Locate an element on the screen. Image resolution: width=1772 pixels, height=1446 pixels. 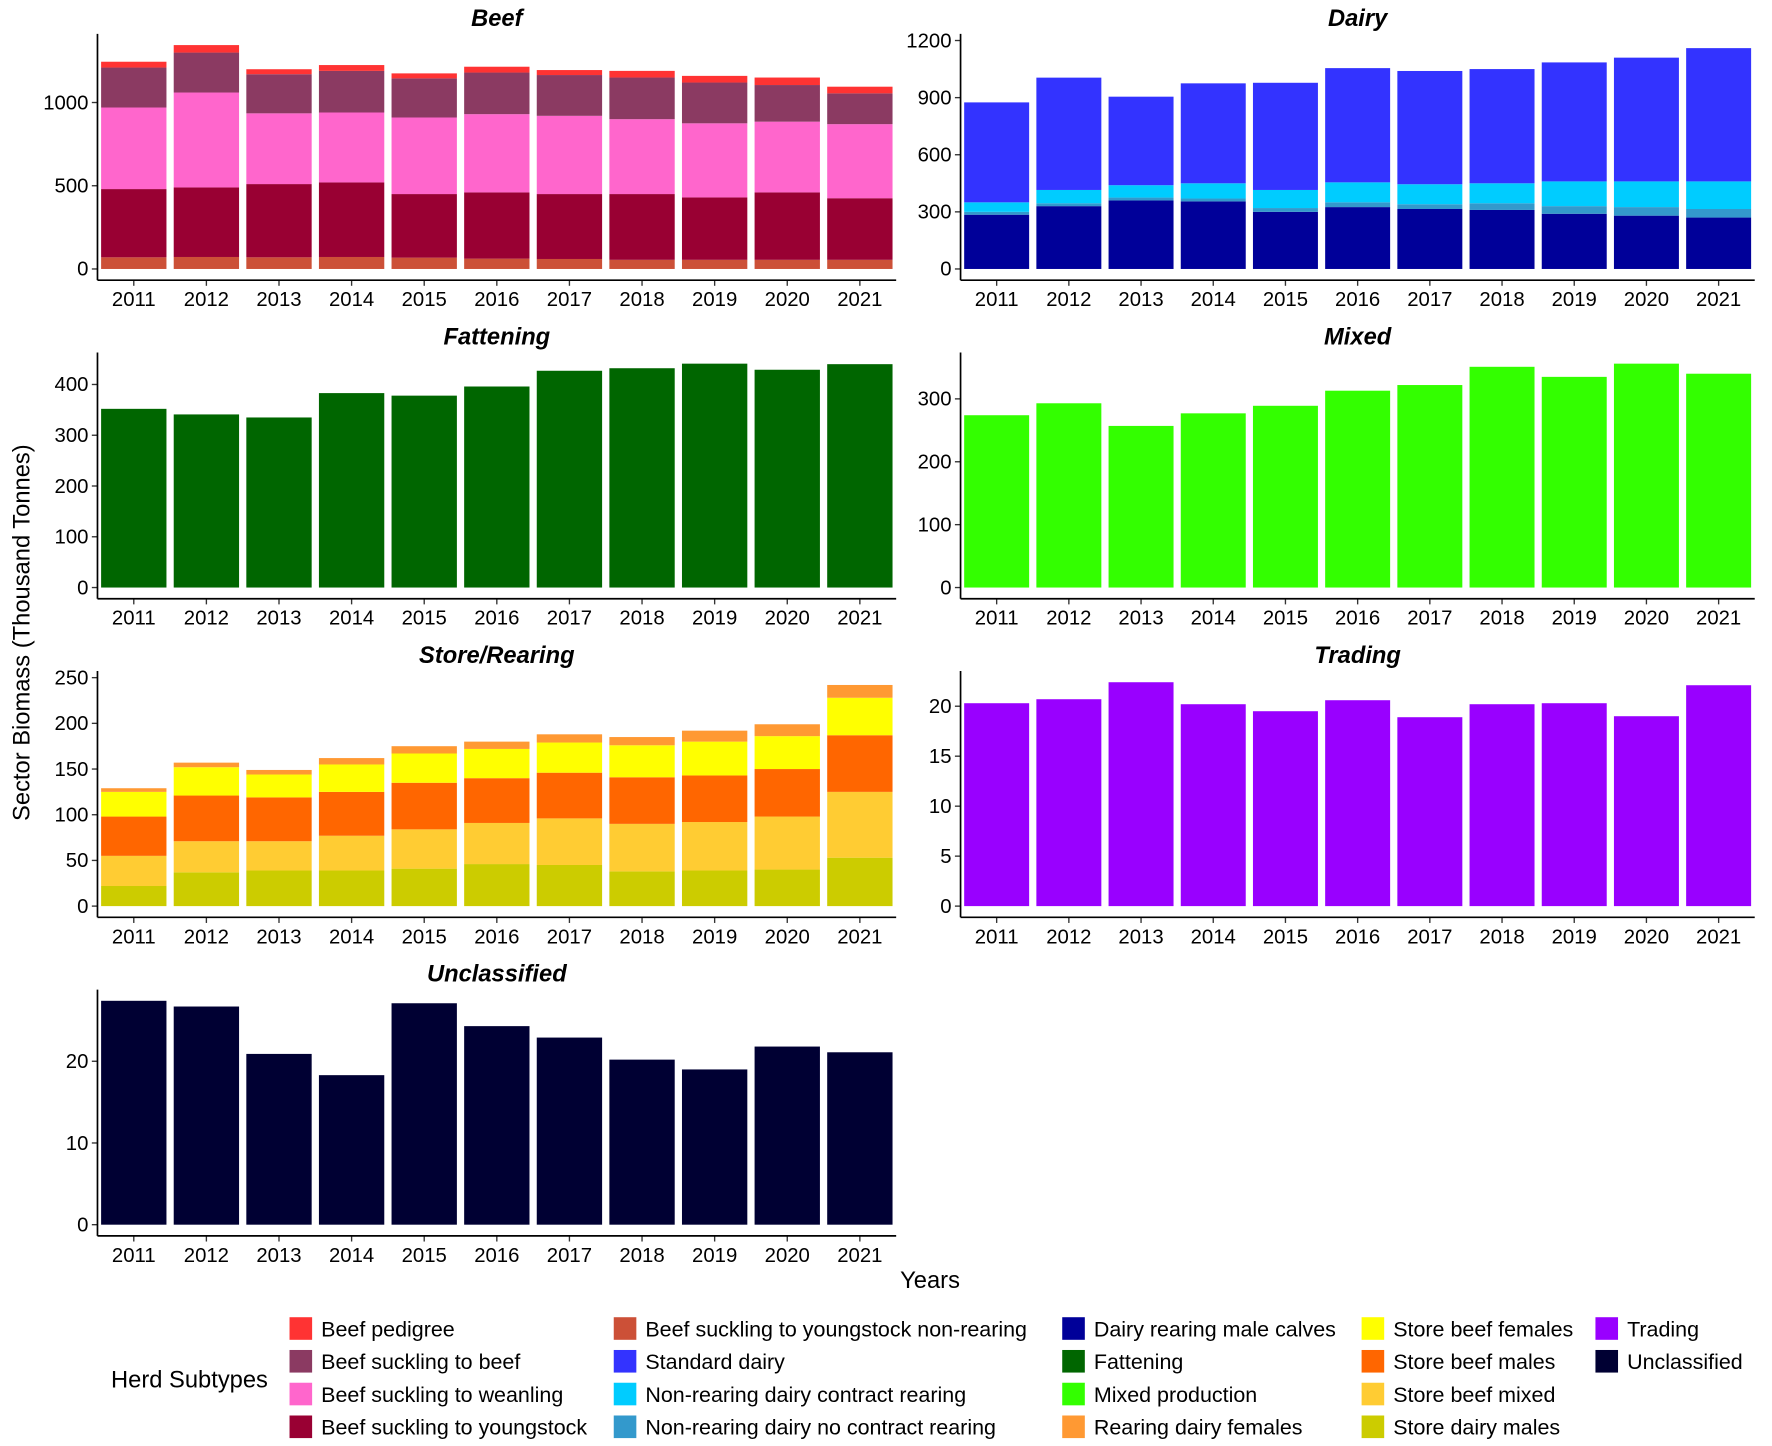
bar-2014-trading is located at coordinates (1213, 805).